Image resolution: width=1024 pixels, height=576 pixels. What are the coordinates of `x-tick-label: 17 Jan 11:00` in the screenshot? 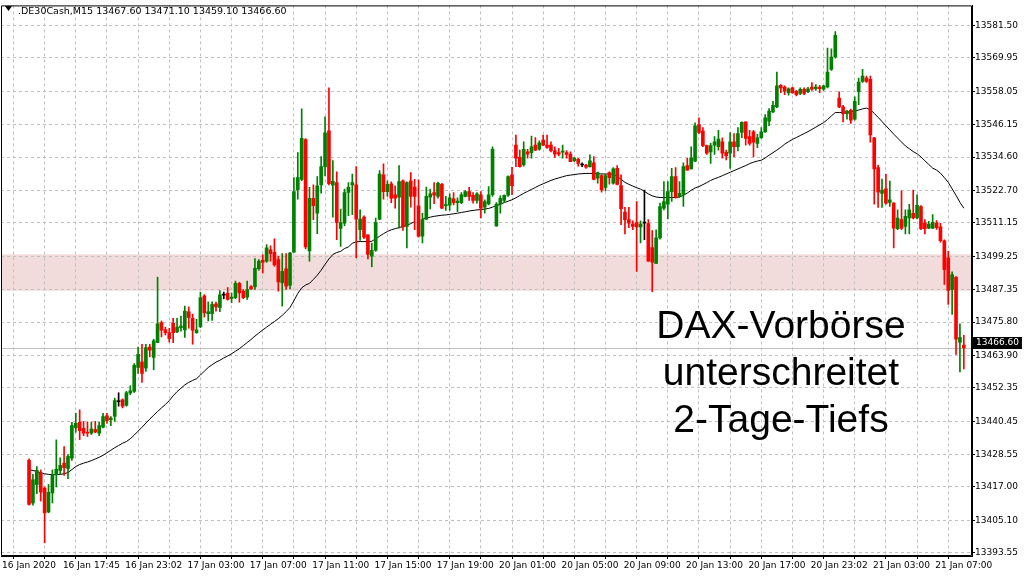 It's located at (341, 564).